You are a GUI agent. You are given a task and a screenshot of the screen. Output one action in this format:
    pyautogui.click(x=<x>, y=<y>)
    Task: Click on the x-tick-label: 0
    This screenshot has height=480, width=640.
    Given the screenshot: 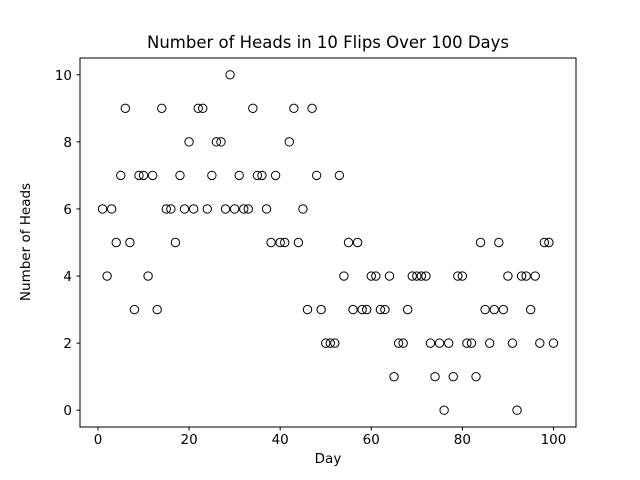 What is the action you would take?
    pyautogui.click(x=98, y=440)
    